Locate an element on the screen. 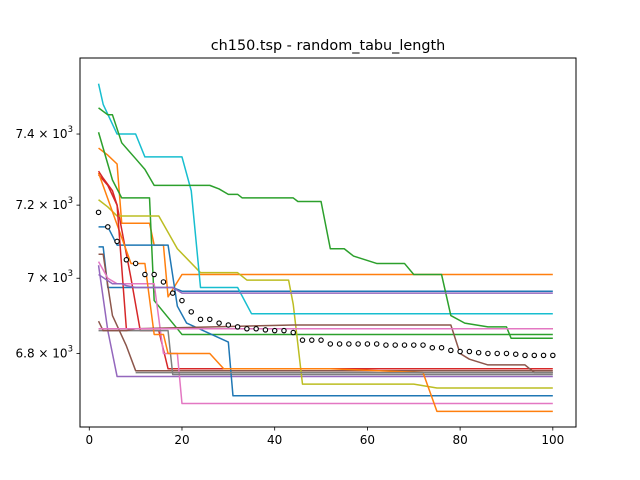 The height and width of the screenshot is (480, 640). y-tick-label-1: 6.8 × 10³ is located at coordinates (44, 352).